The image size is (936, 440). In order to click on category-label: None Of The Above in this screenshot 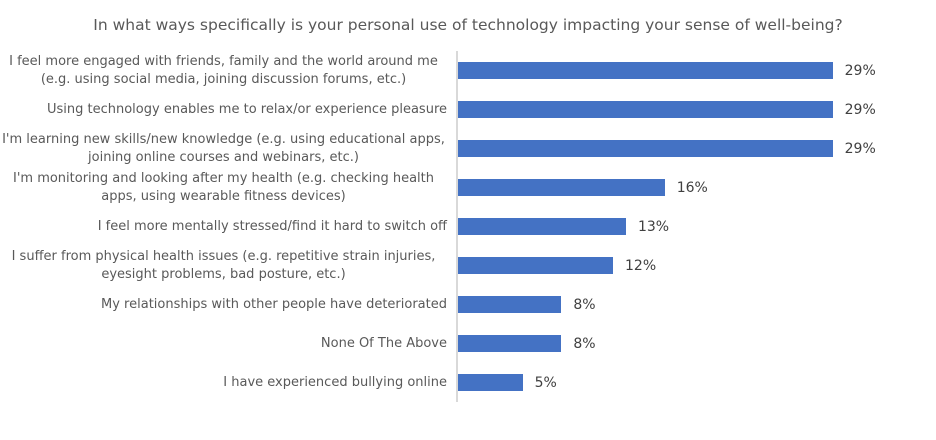, I will do `click(383, 343)`.